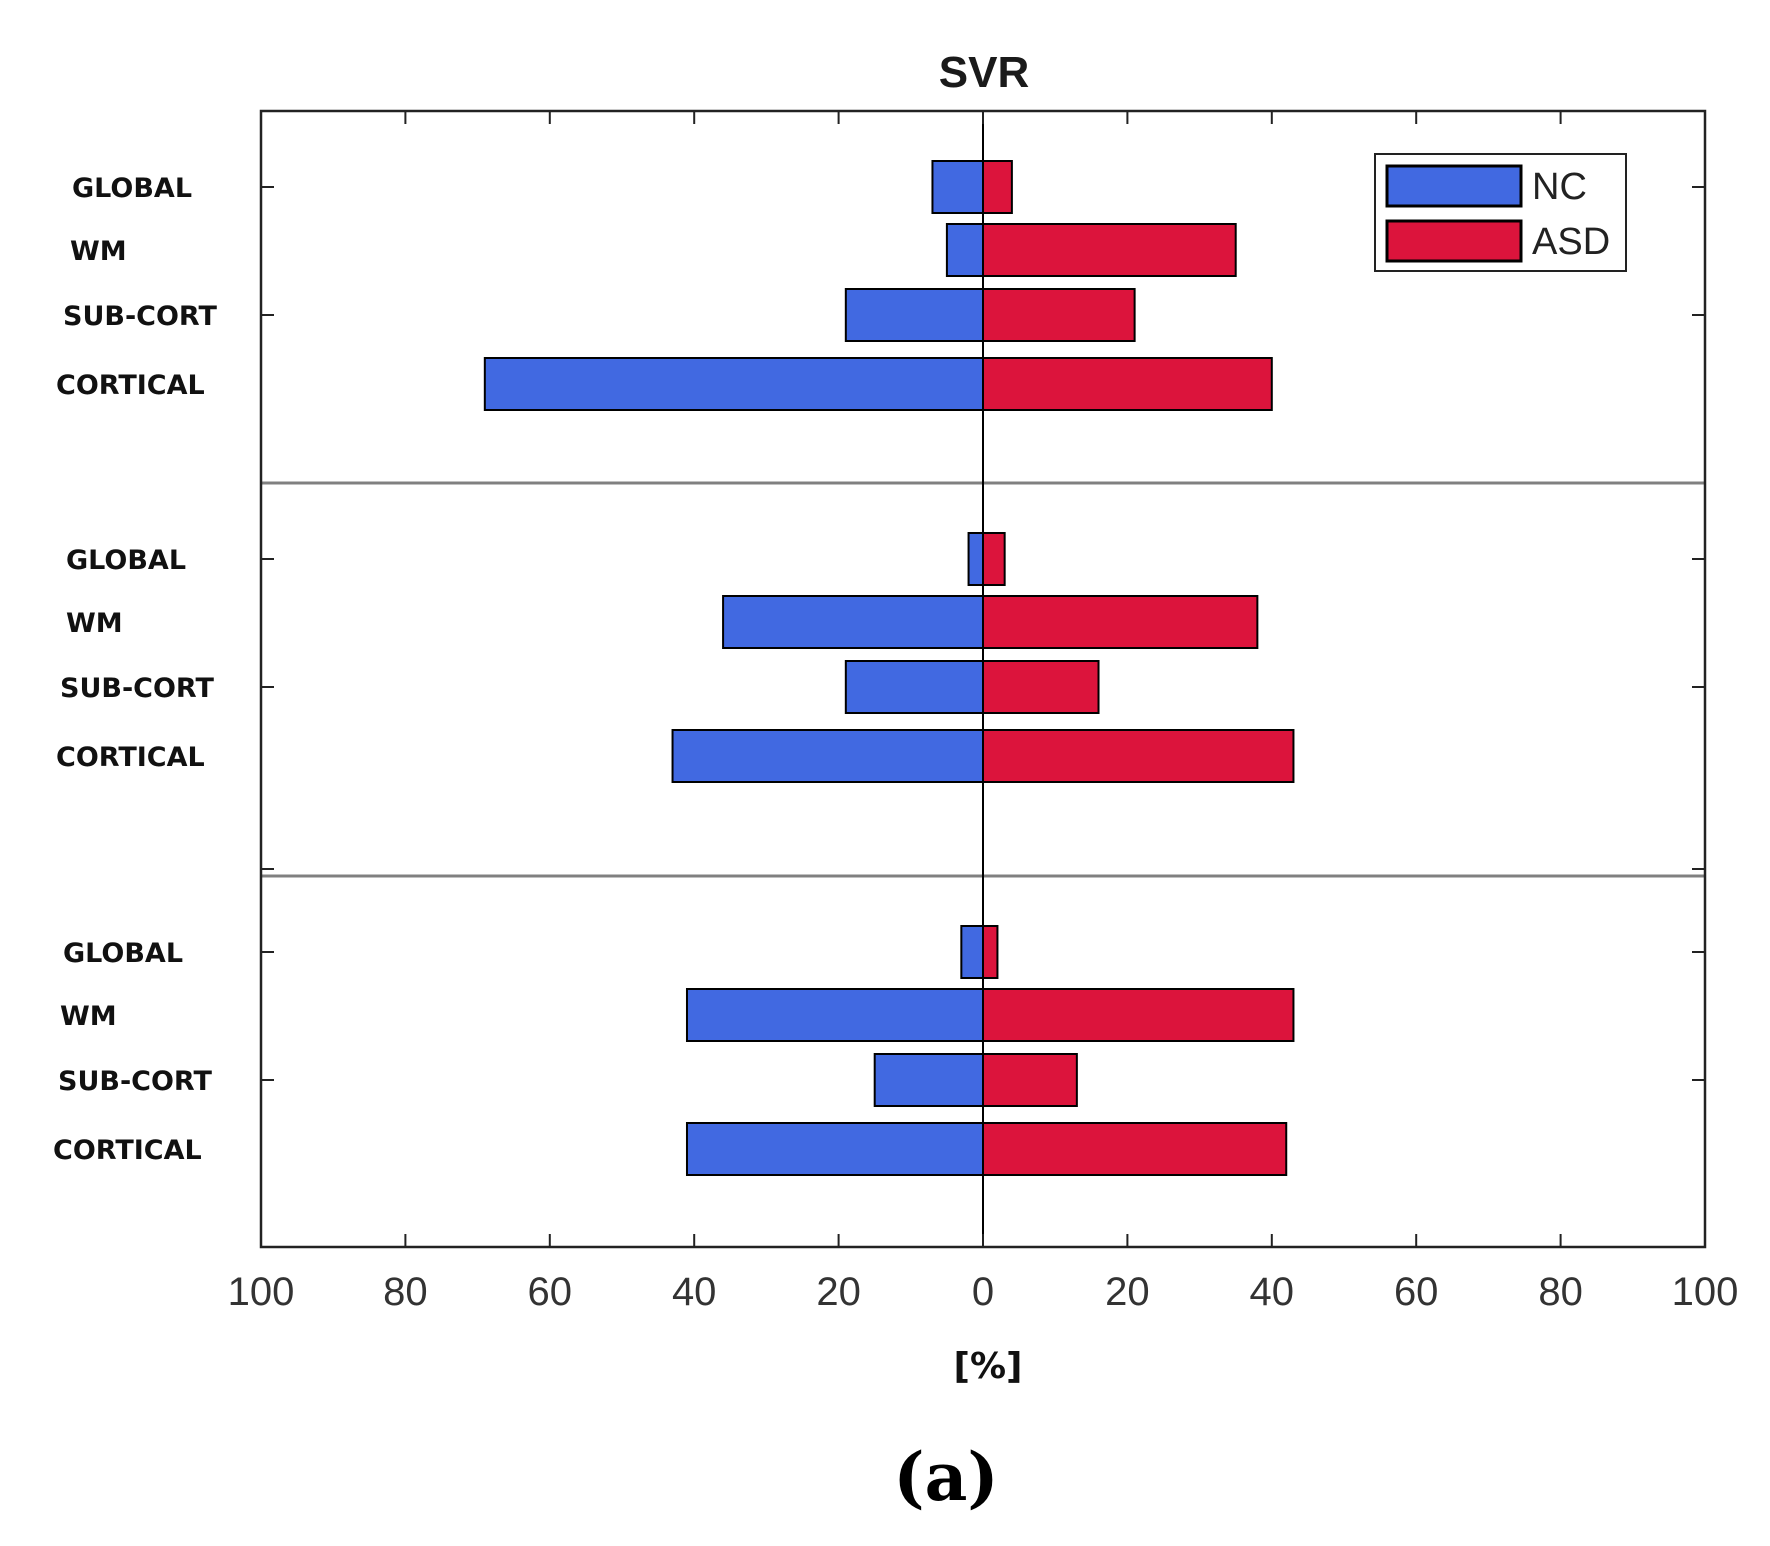  Describe the element at coordinates (834, 1015) in the screenshot. I see `bar-nc-wm-panel3` at that location.